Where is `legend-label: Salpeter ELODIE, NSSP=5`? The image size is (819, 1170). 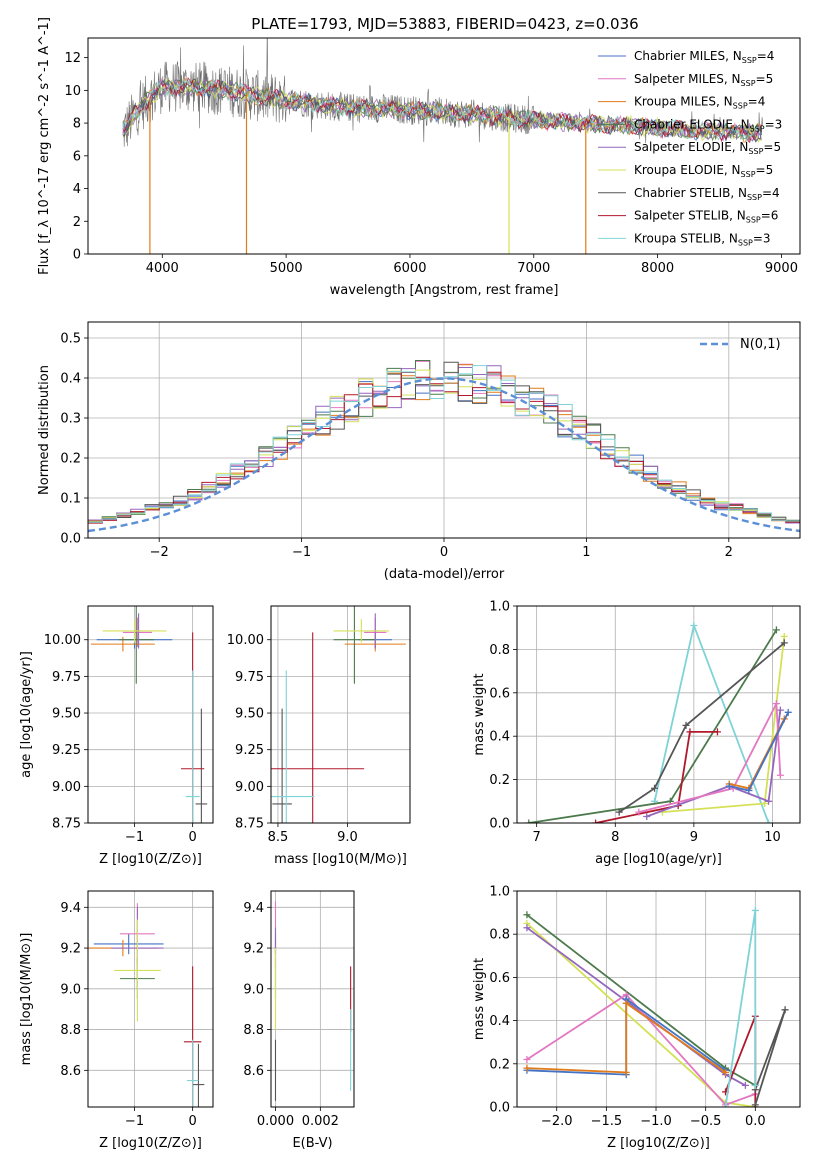
legend-label: Salpeter ELODIE, NSSP=5 is located at coordinates (707, 148).